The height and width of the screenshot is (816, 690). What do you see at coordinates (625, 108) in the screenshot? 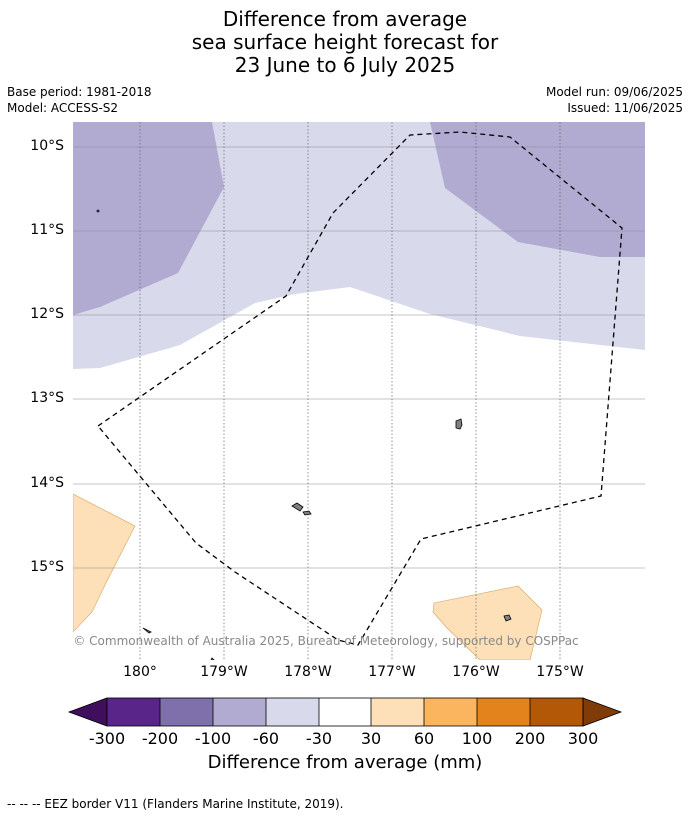
I see `issued-date: Issued: 11/06/2025` at bounding box center [625, 108].